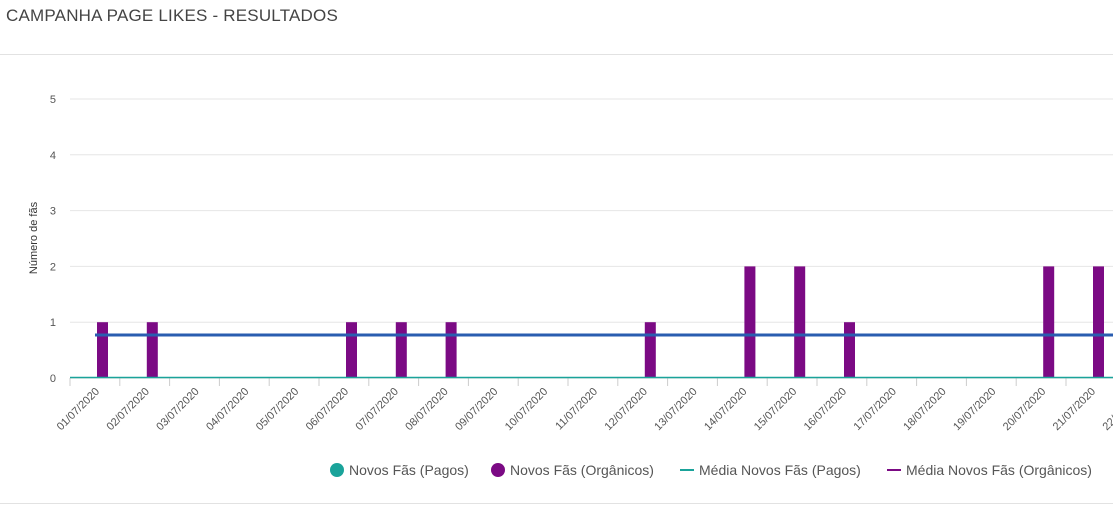 This screenshot has width=1113, height=506. What do you see at coordinates (172, 15) in the screenshot?
I see `page-title: CAMPANHA PAGE LIKES - RESULTADOS` at bounding box center [172, 15].